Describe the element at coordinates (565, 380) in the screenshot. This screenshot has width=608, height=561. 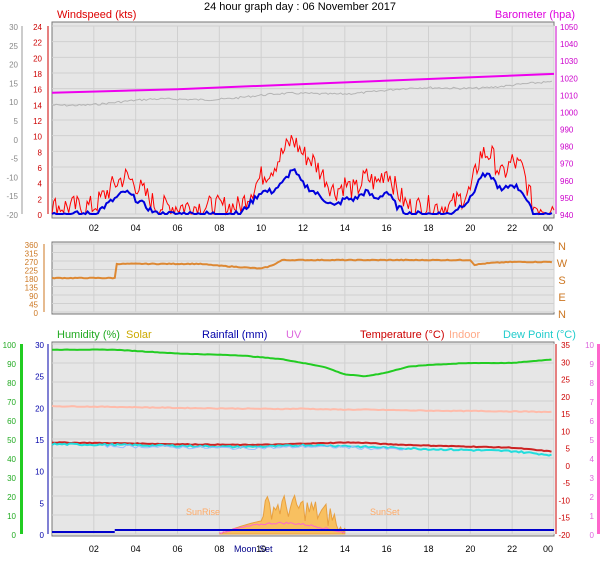
I see `temperature-tick: 25` at that location.